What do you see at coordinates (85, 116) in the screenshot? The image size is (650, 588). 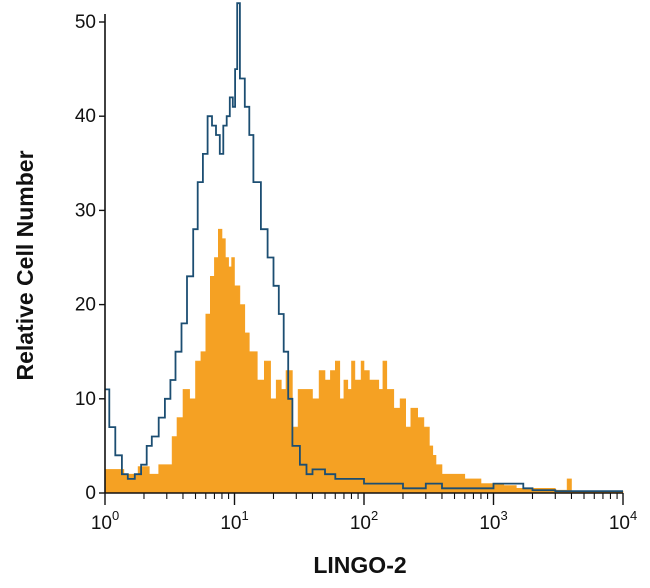 I see `y-tick-label-40: 40` at bounding box center [85, 116].